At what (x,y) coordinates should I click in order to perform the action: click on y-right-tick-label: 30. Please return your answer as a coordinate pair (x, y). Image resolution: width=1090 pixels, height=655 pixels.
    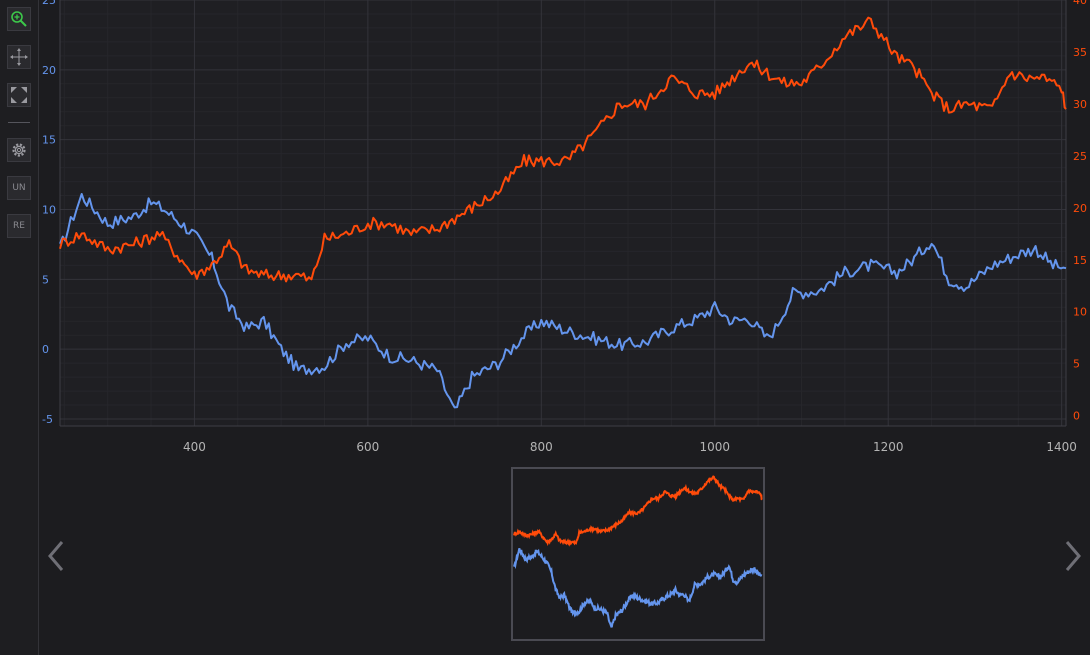
    Looking at the image, I should click on (1080, 104).